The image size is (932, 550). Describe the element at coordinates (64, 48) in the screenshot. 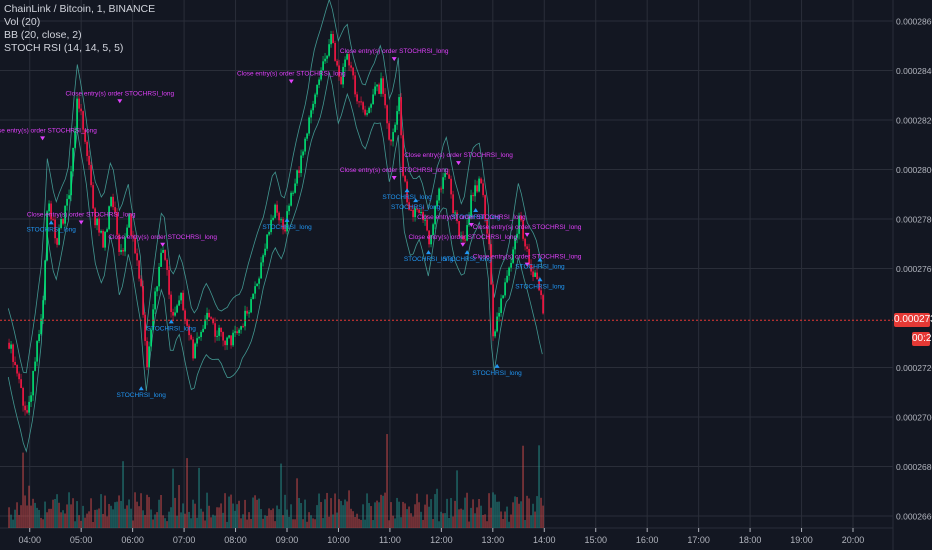

I see `stochrsi-indicator-label: STOCH RSI (14, 14, 5, 5)` at that location.